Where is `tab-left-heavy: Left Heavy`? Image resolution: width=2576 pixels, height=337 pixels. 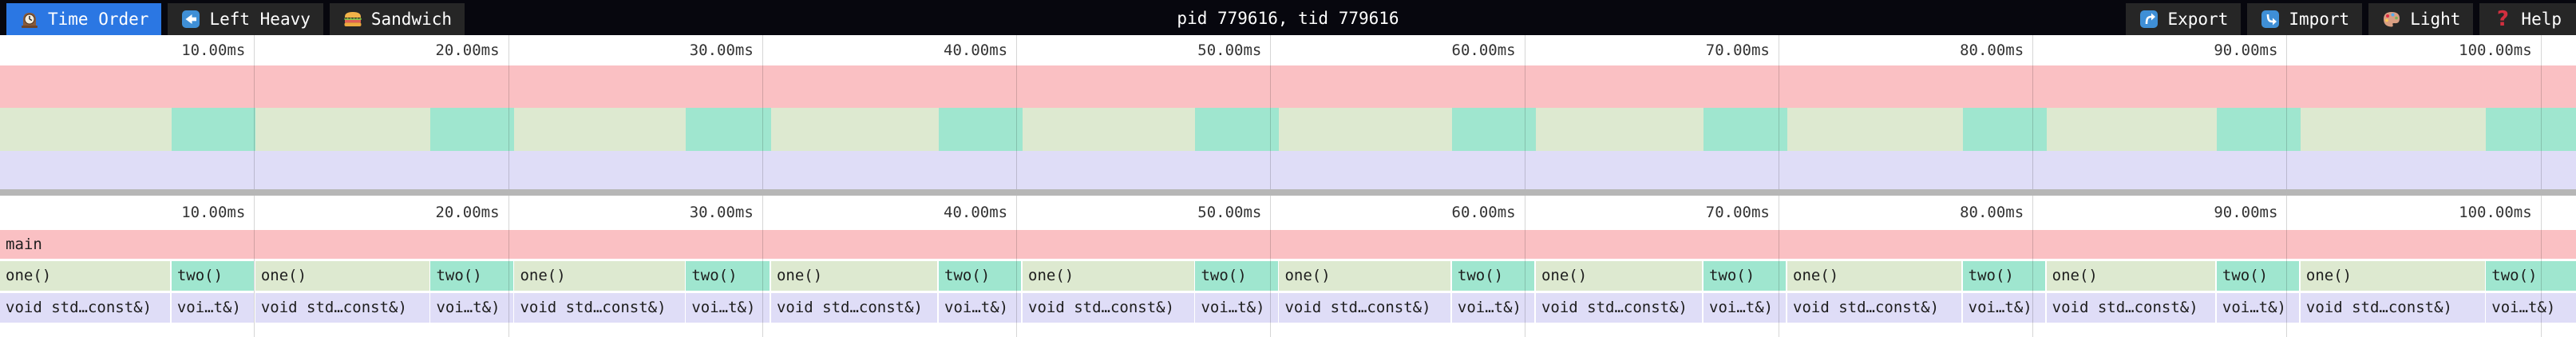
tab-left-heavy: Left Heavy is located at coordinates (246, 19).